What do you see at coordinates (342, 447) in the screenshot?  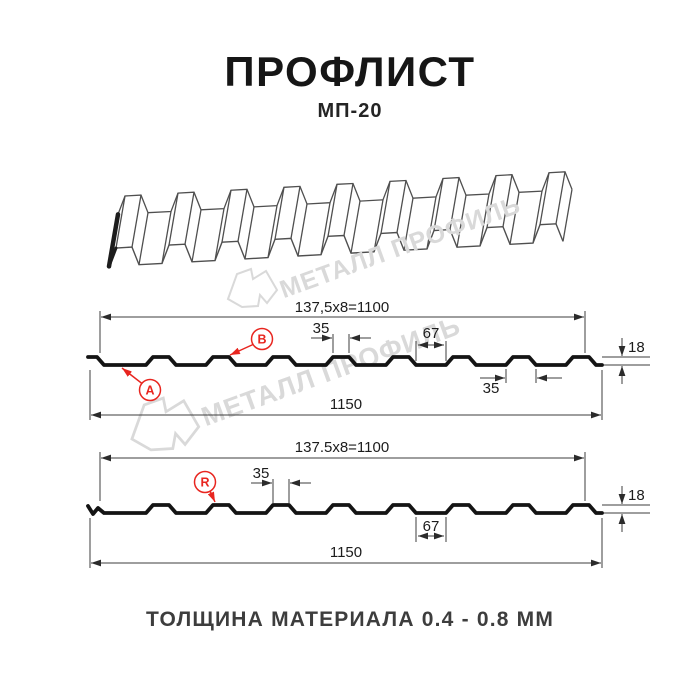 I see `dim-label-pitch-bottom: 137.5x8=1100` at bounding box center [342, 447].